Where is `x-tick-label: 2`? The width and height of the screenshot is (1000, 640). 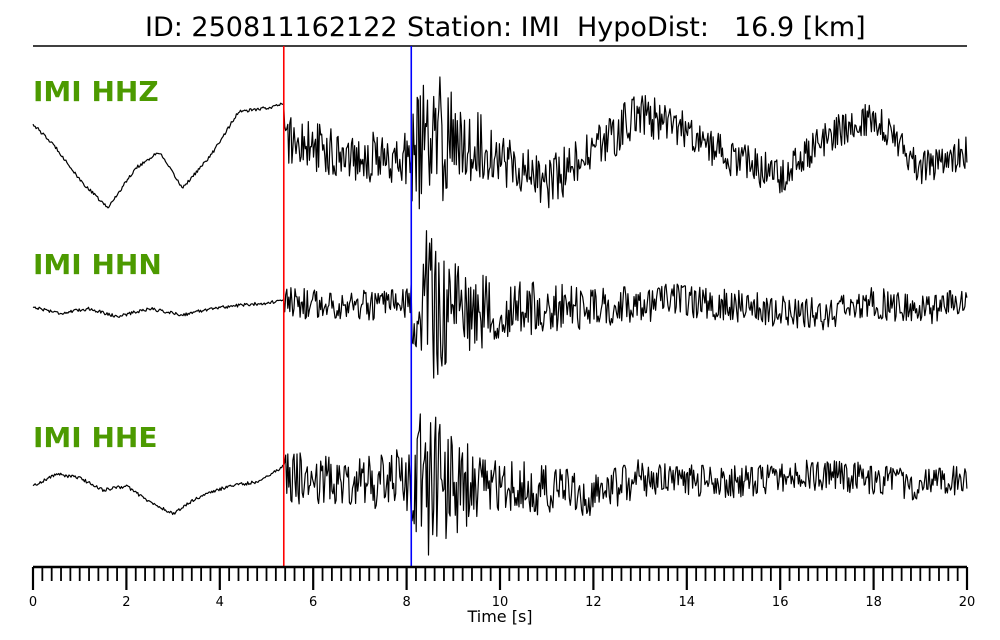
x-tick-label: 2 is located at coordinates (126, 602).